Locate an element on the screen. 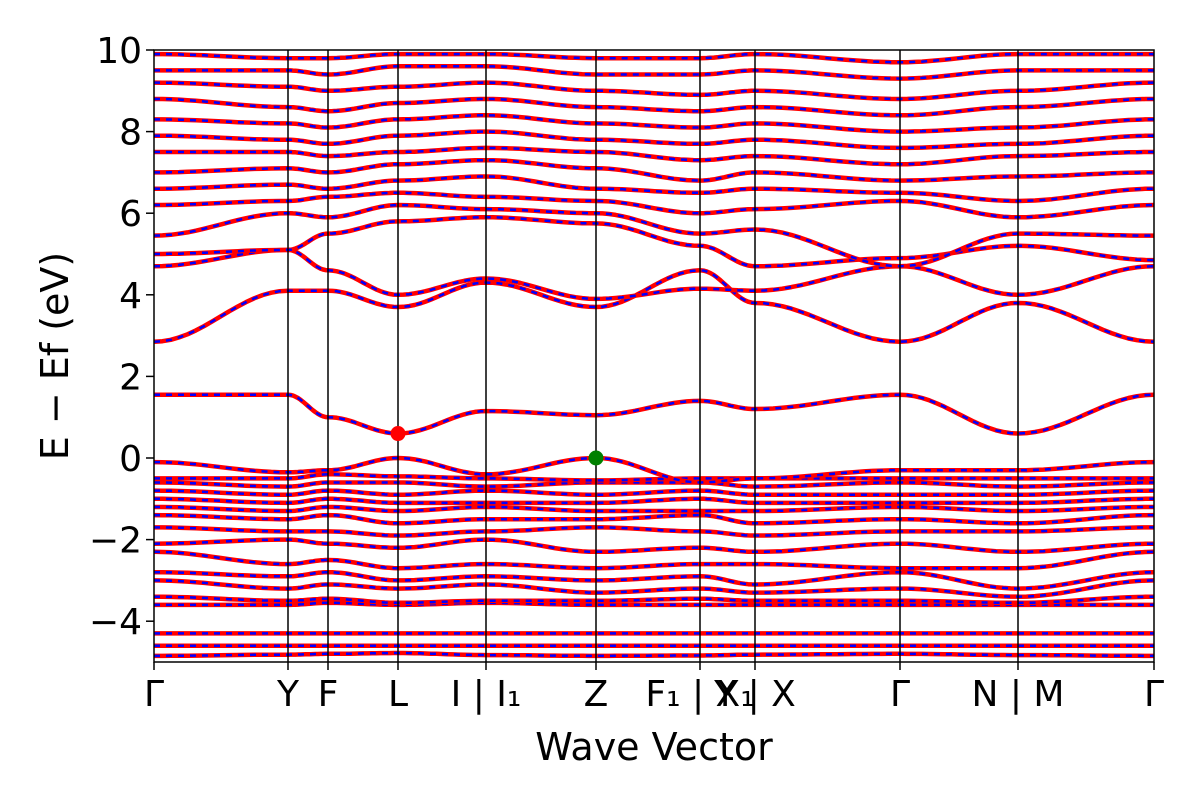  y-tick-label: 10 is located at coordinates (119, 51).